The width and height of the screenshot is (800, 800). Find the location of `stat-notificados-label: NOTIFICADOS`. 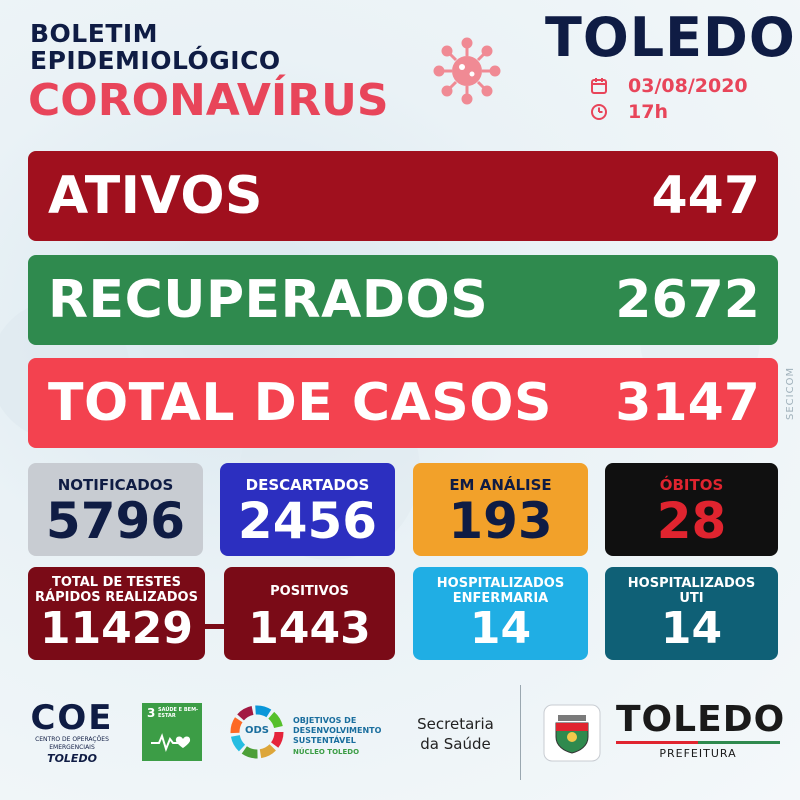

stat-notificados-label: NOTIFICADOS is located at coordinates (115, 485).